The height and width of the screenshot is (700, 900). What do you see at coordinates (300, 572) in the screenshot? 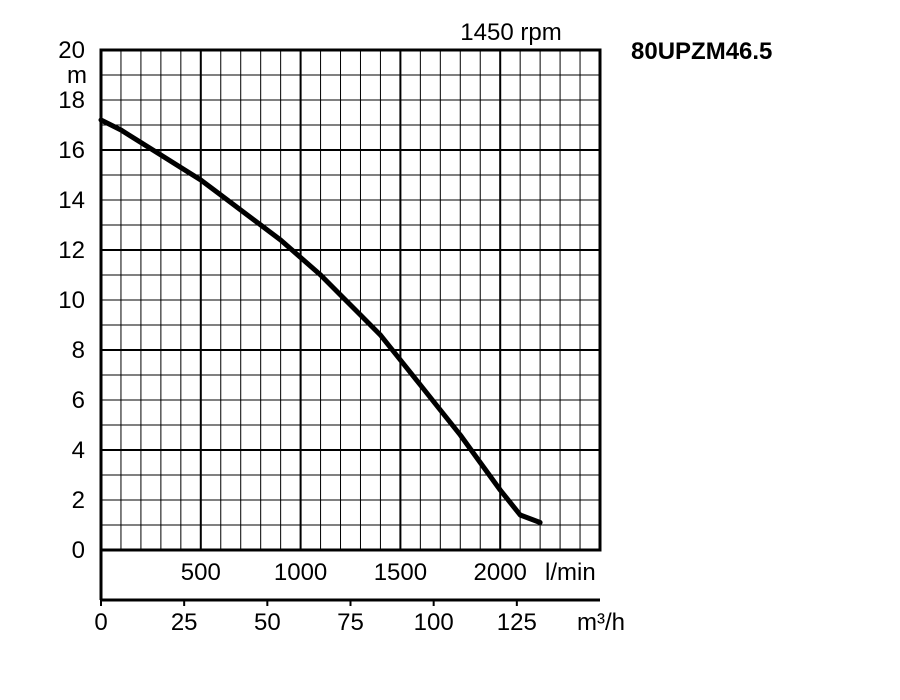
I see `x-tick-label-lmin: 1000` at bounding box center [300, 572].